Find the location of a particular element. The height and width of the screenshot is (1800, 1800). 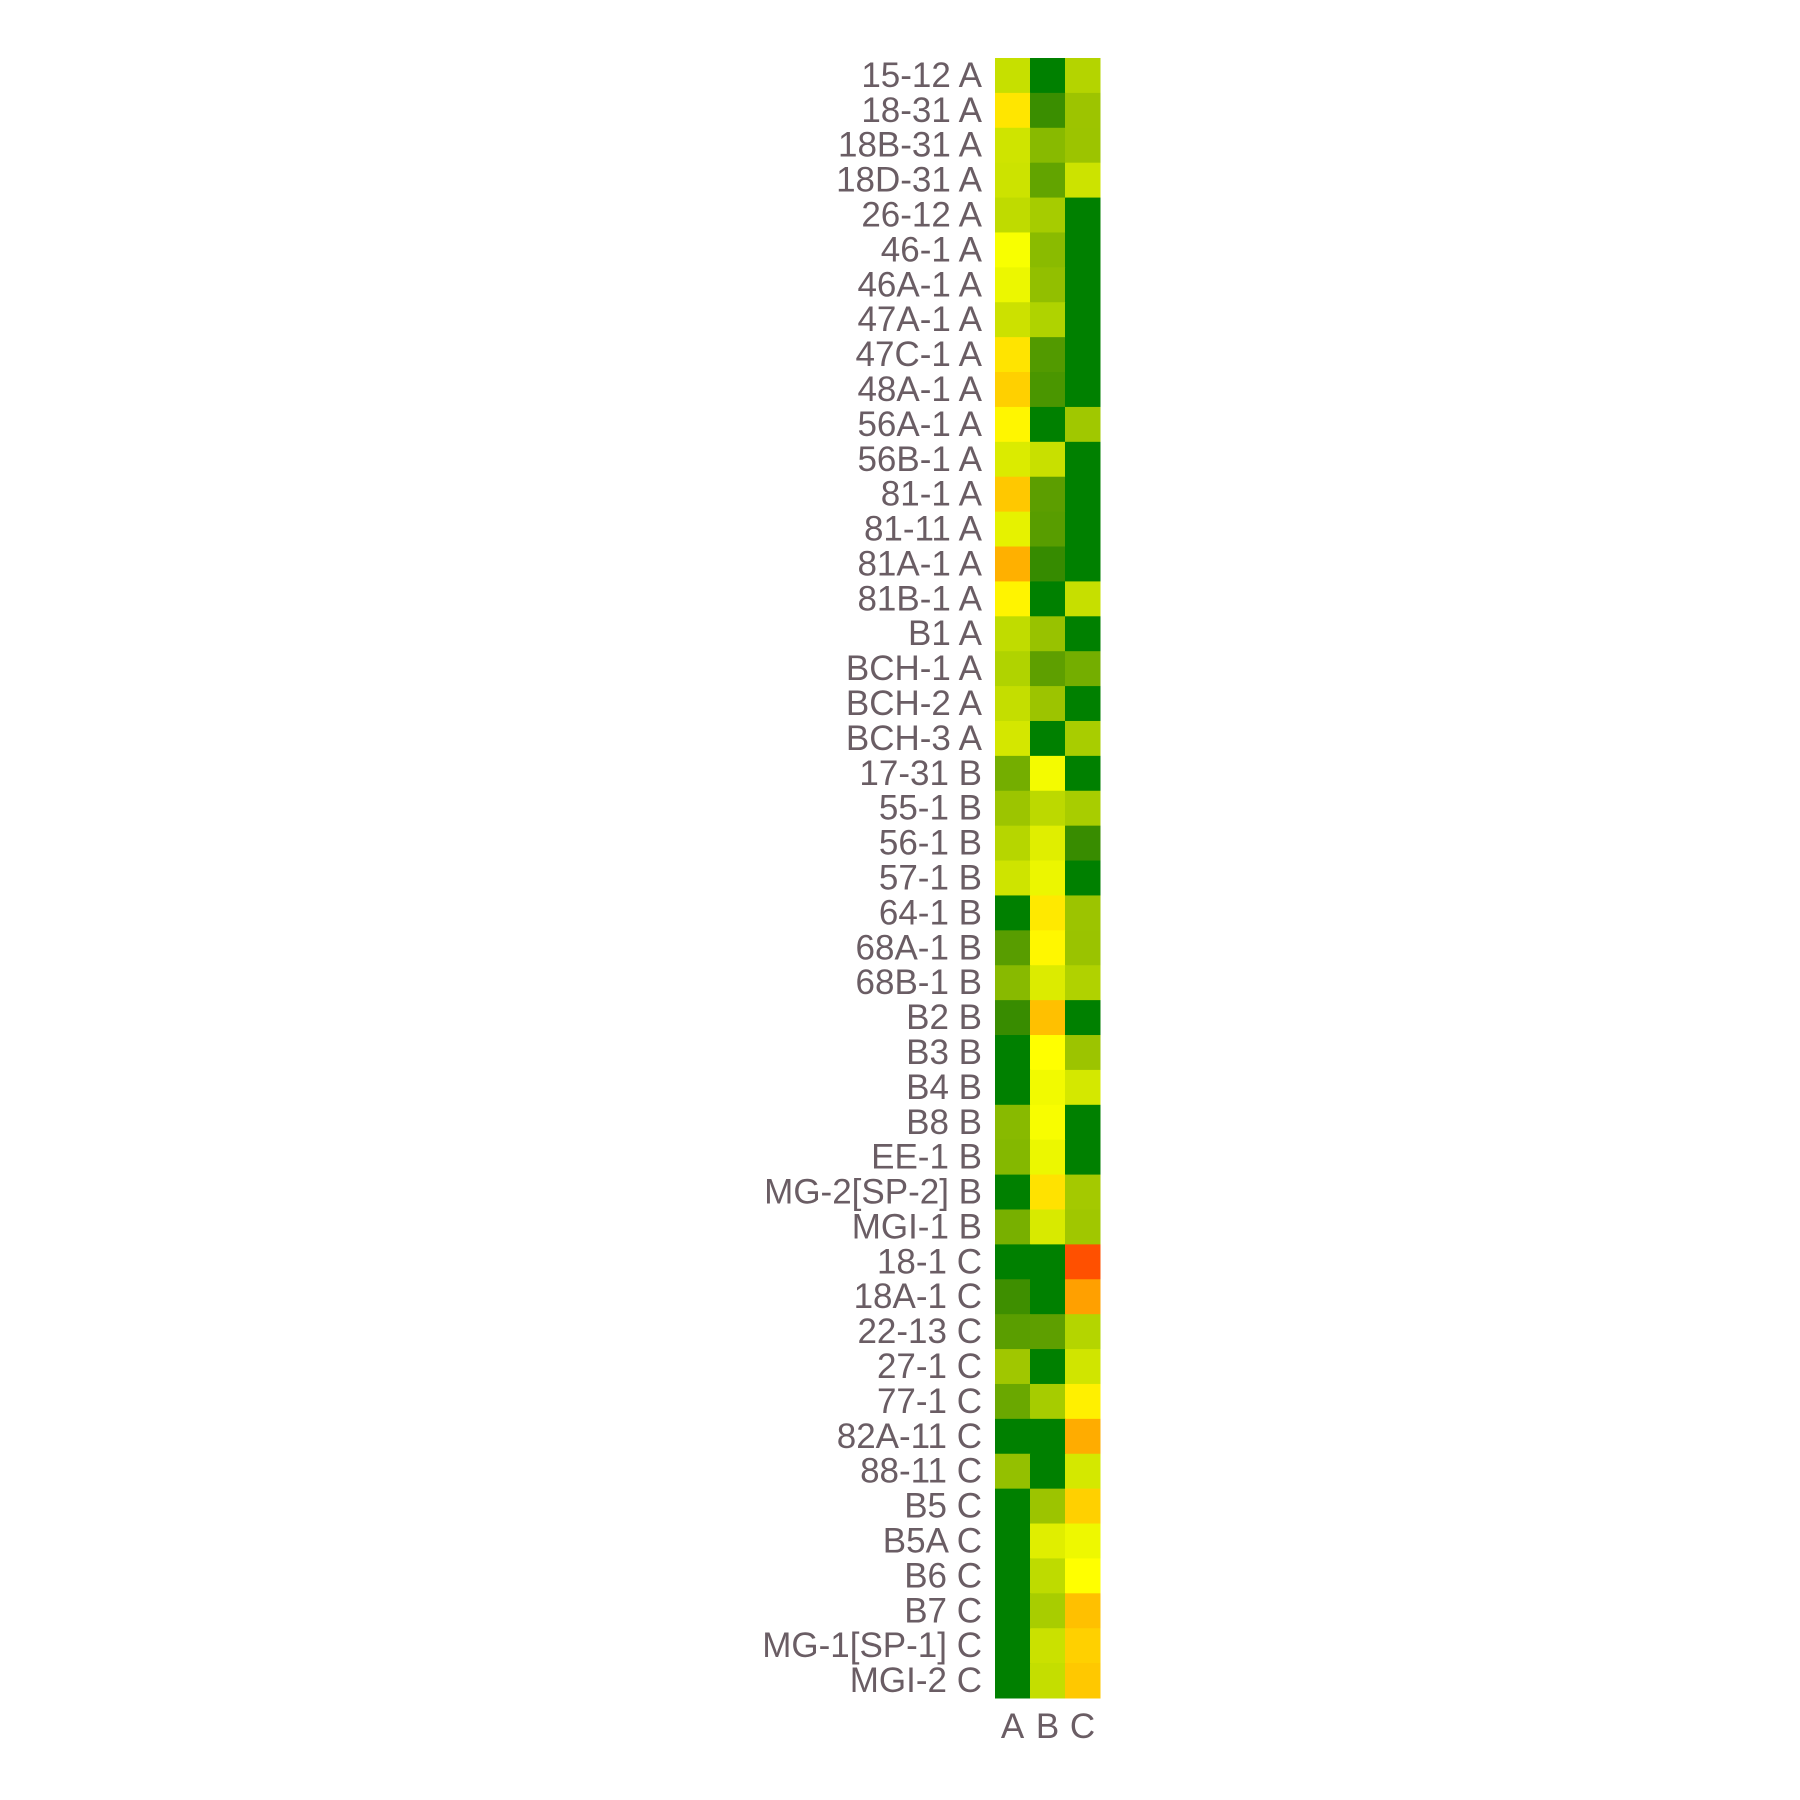

row-label: EE-1 B is located at coordinates (926, 1157).